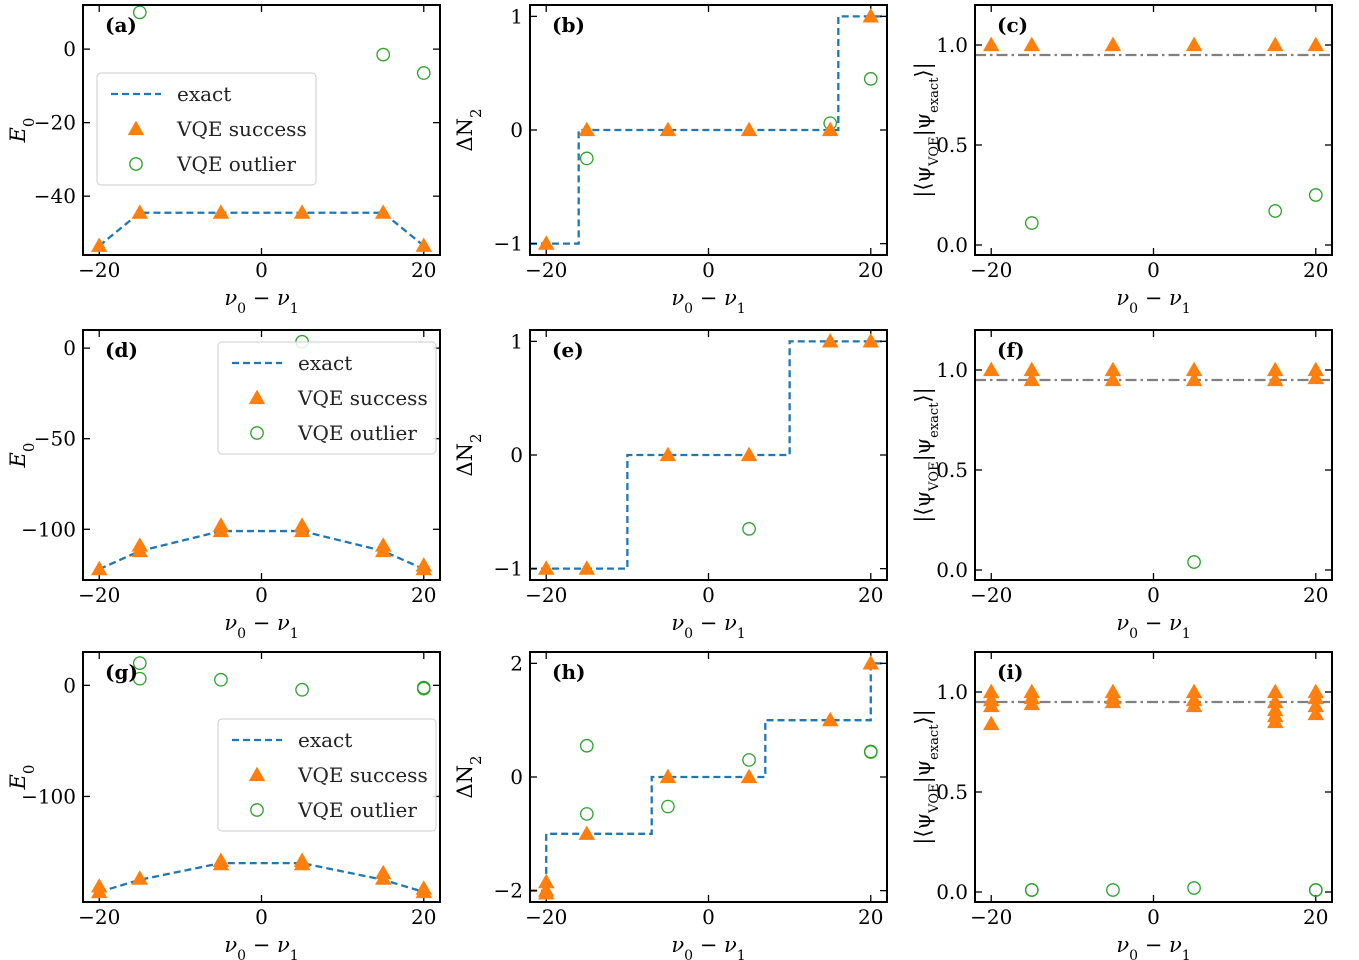 The height and width of the screenshot is (960, 1359). What do you see at coordinates (516, 663) in the screenshot?
I see `y-tick-label: 2` at bounding box center [516, 663].